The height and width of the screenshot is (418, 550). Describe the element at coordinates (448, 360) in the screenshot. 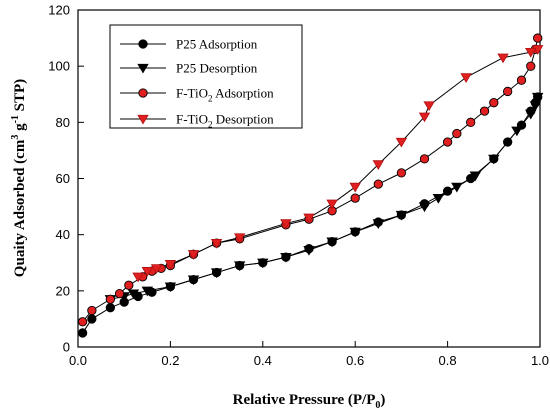

I see `x-tick-label: 0.8` at that location.